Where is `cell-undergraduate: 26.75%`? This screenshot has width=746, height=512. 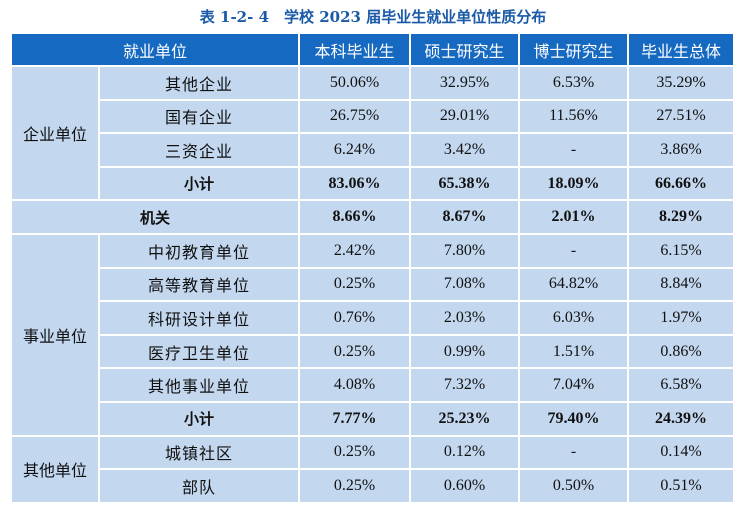 cell-undergraduate: 26.75% is located at coordinates (354, 116).